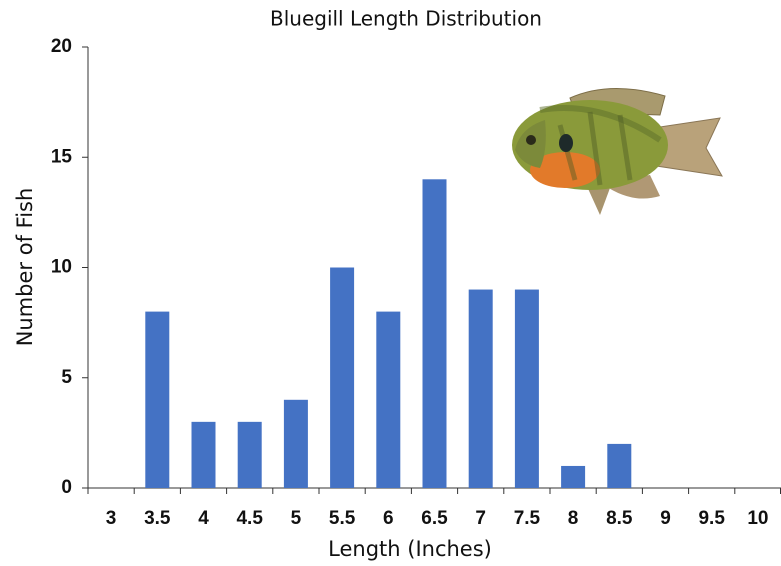 Image resolution: width=781 pixels, height=566 pixels. Describe the element at coordinates (66, 377) in the screenshot. I see `y-tick-label: 5` at that location.